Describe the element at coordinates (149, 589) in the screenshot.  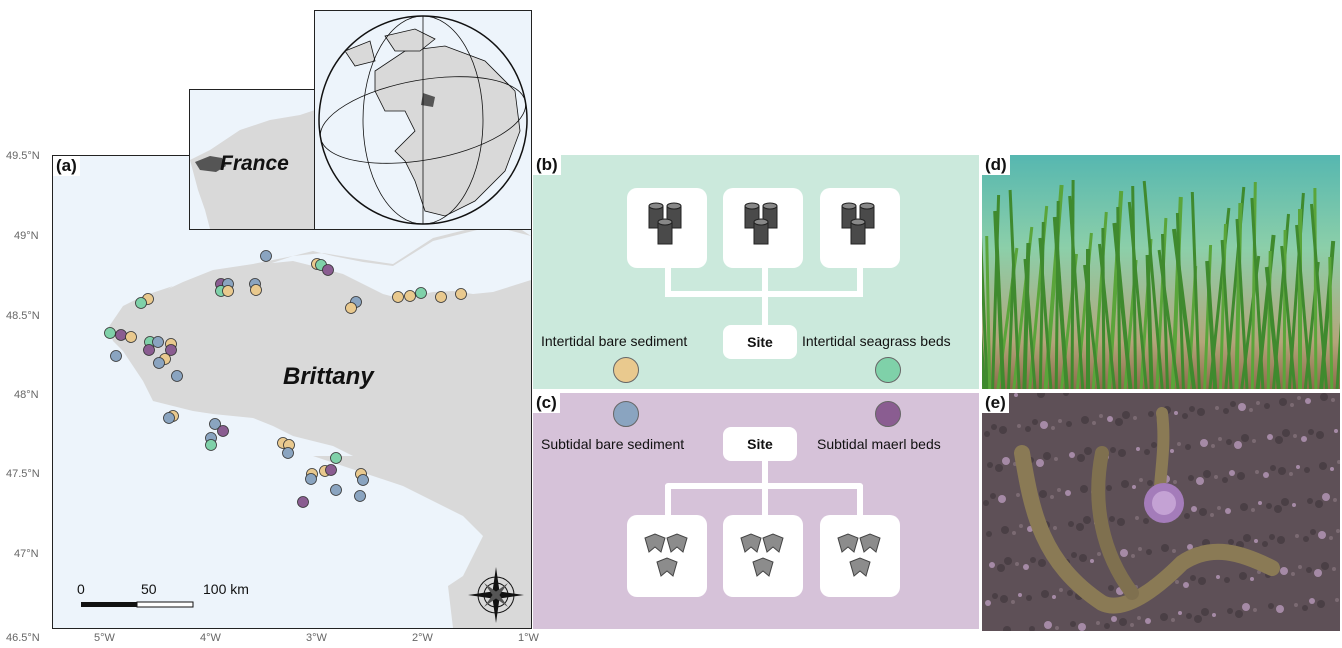
I see `scale-tick-50: 50` at that location.